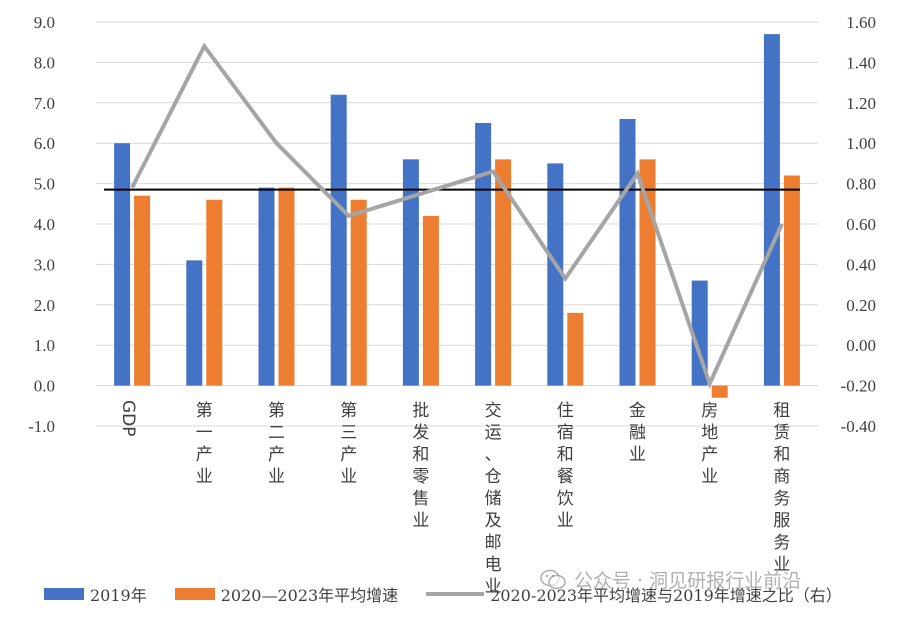 The height and width of the screenshot is (620, 922). I want to click on legend-swatch-gray-line, so click(455, 594).